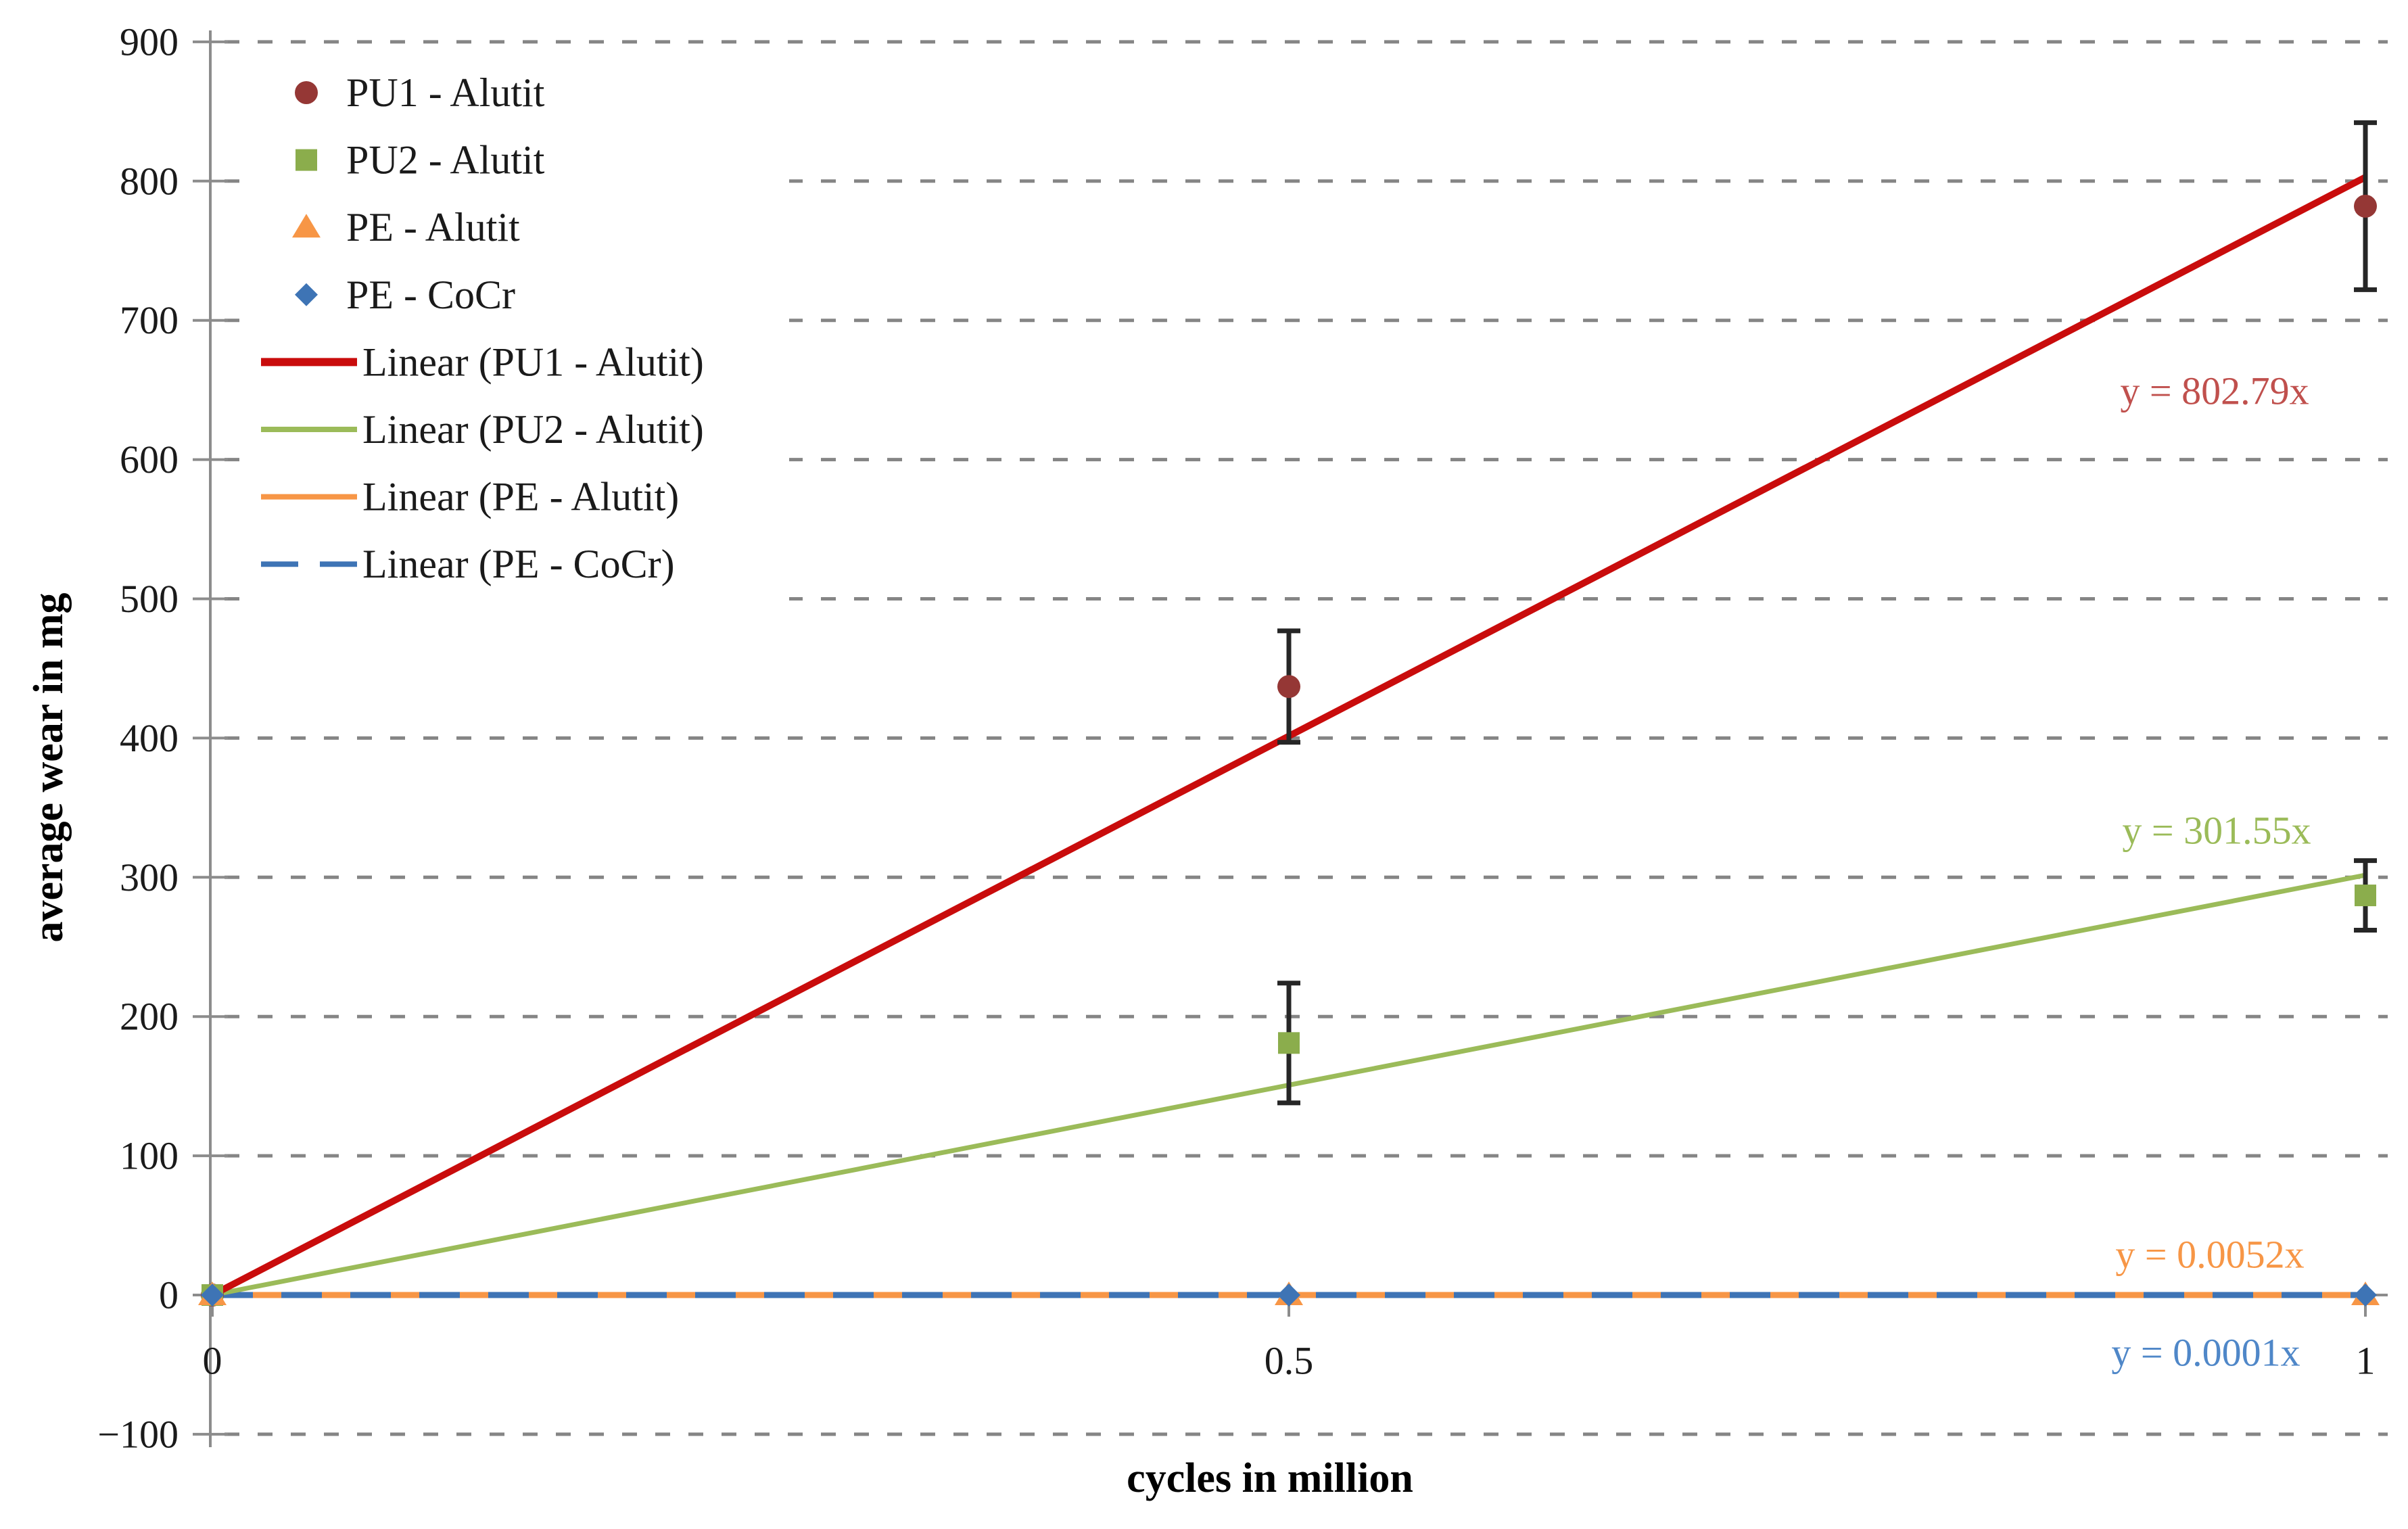 This screenshot has width=2408, height=1529. Describe the element at coordinates (149, 181) in the screenshot. I see `y-tick-label-800: 800` at that location.